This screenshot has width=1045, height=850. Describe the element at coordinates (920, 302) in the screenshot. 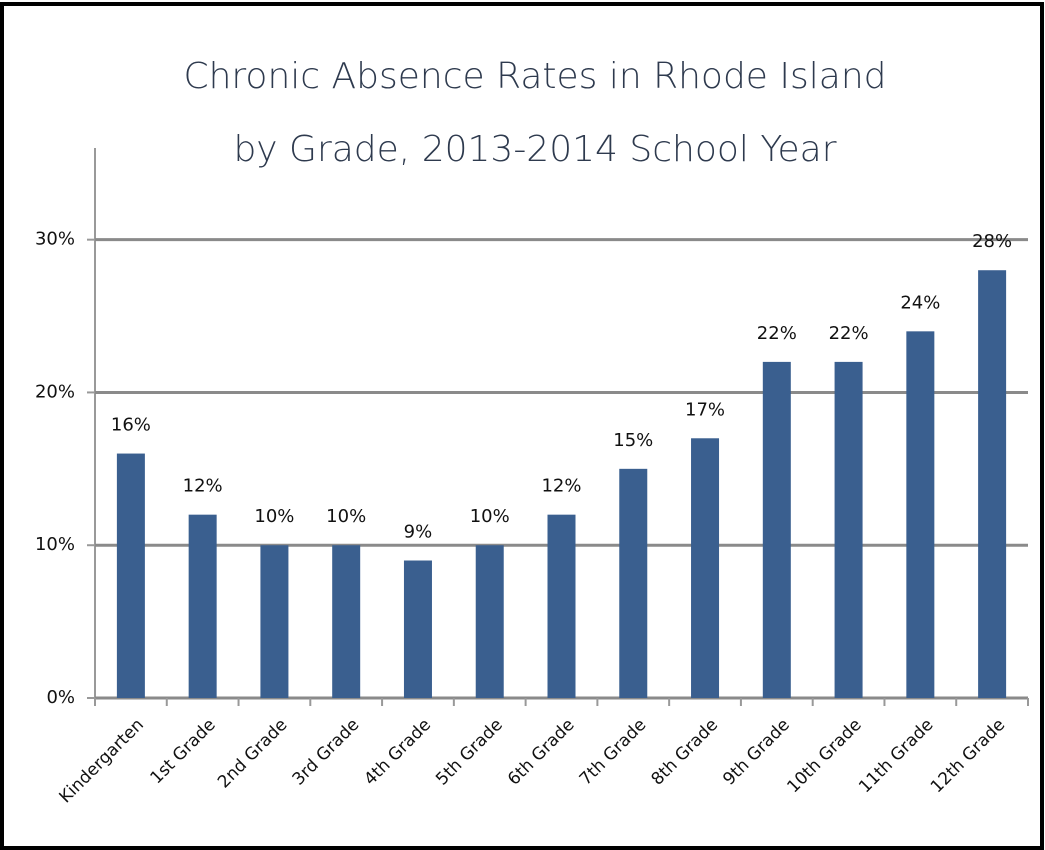

I see `value-label: 24%` at that location.